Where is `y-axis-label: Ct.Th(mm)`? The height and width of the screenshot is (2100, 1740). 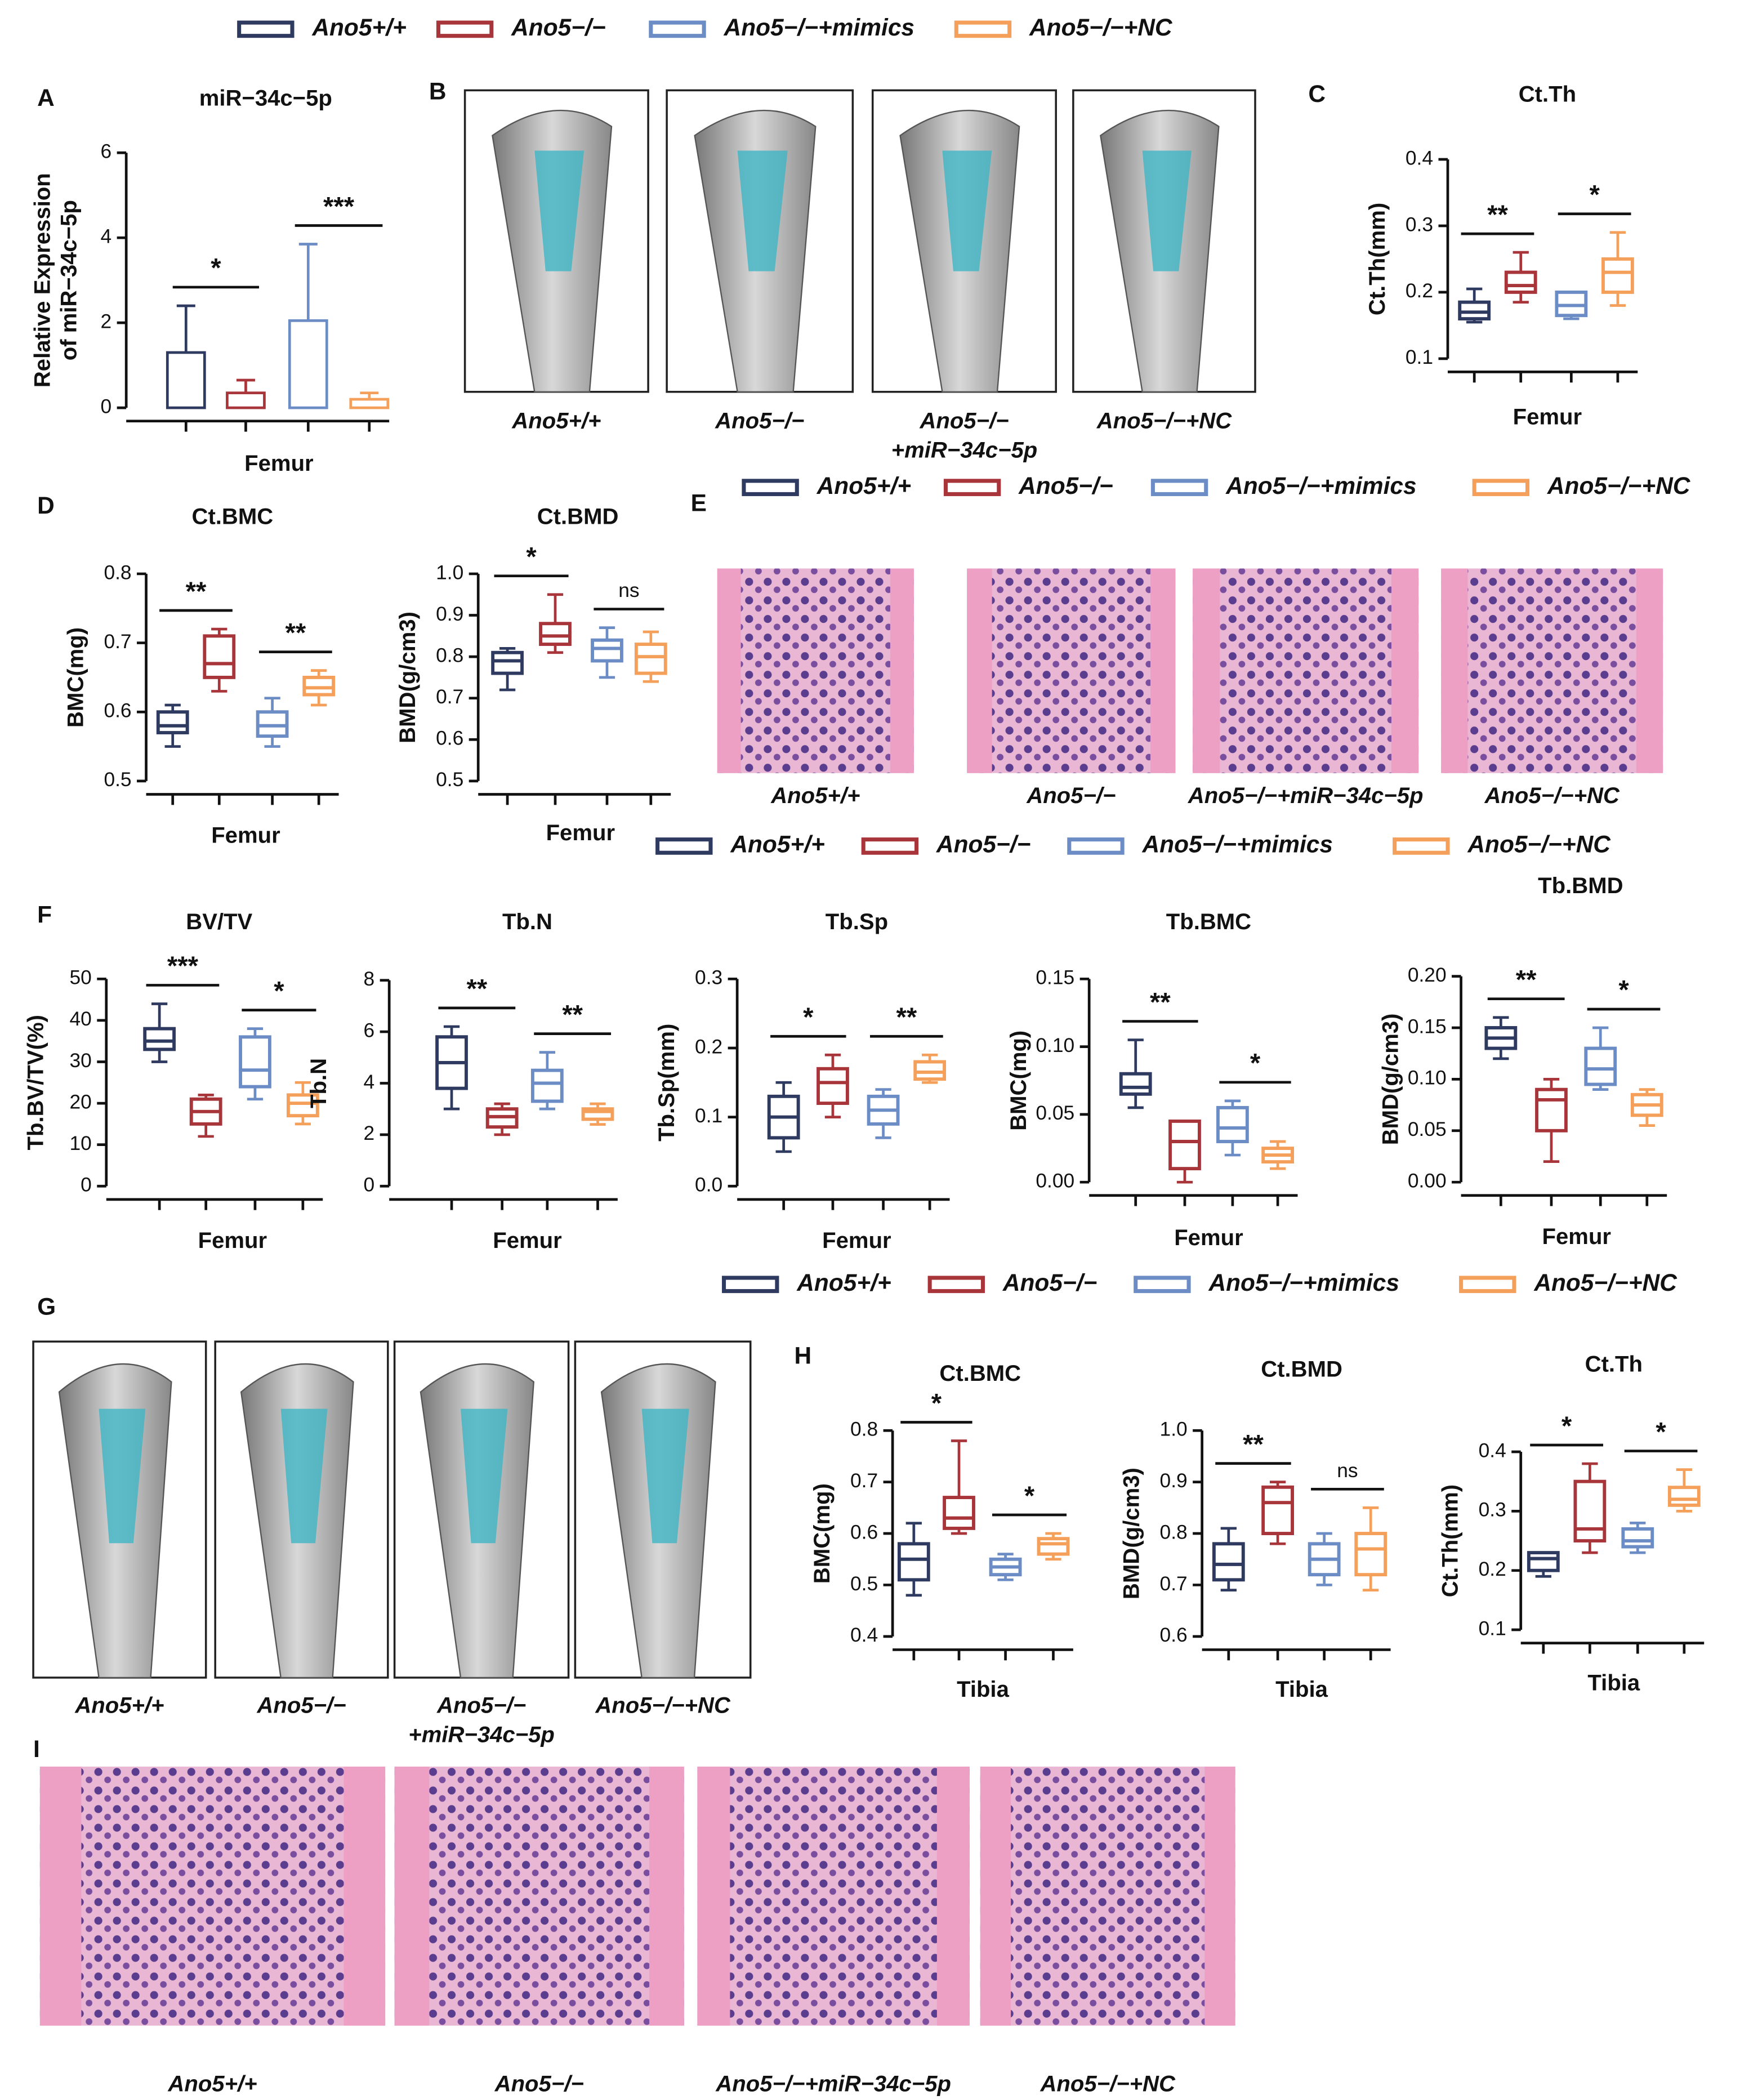 y-axis-label: Ct.Th(mm) is located at coordinates (1377, 259).